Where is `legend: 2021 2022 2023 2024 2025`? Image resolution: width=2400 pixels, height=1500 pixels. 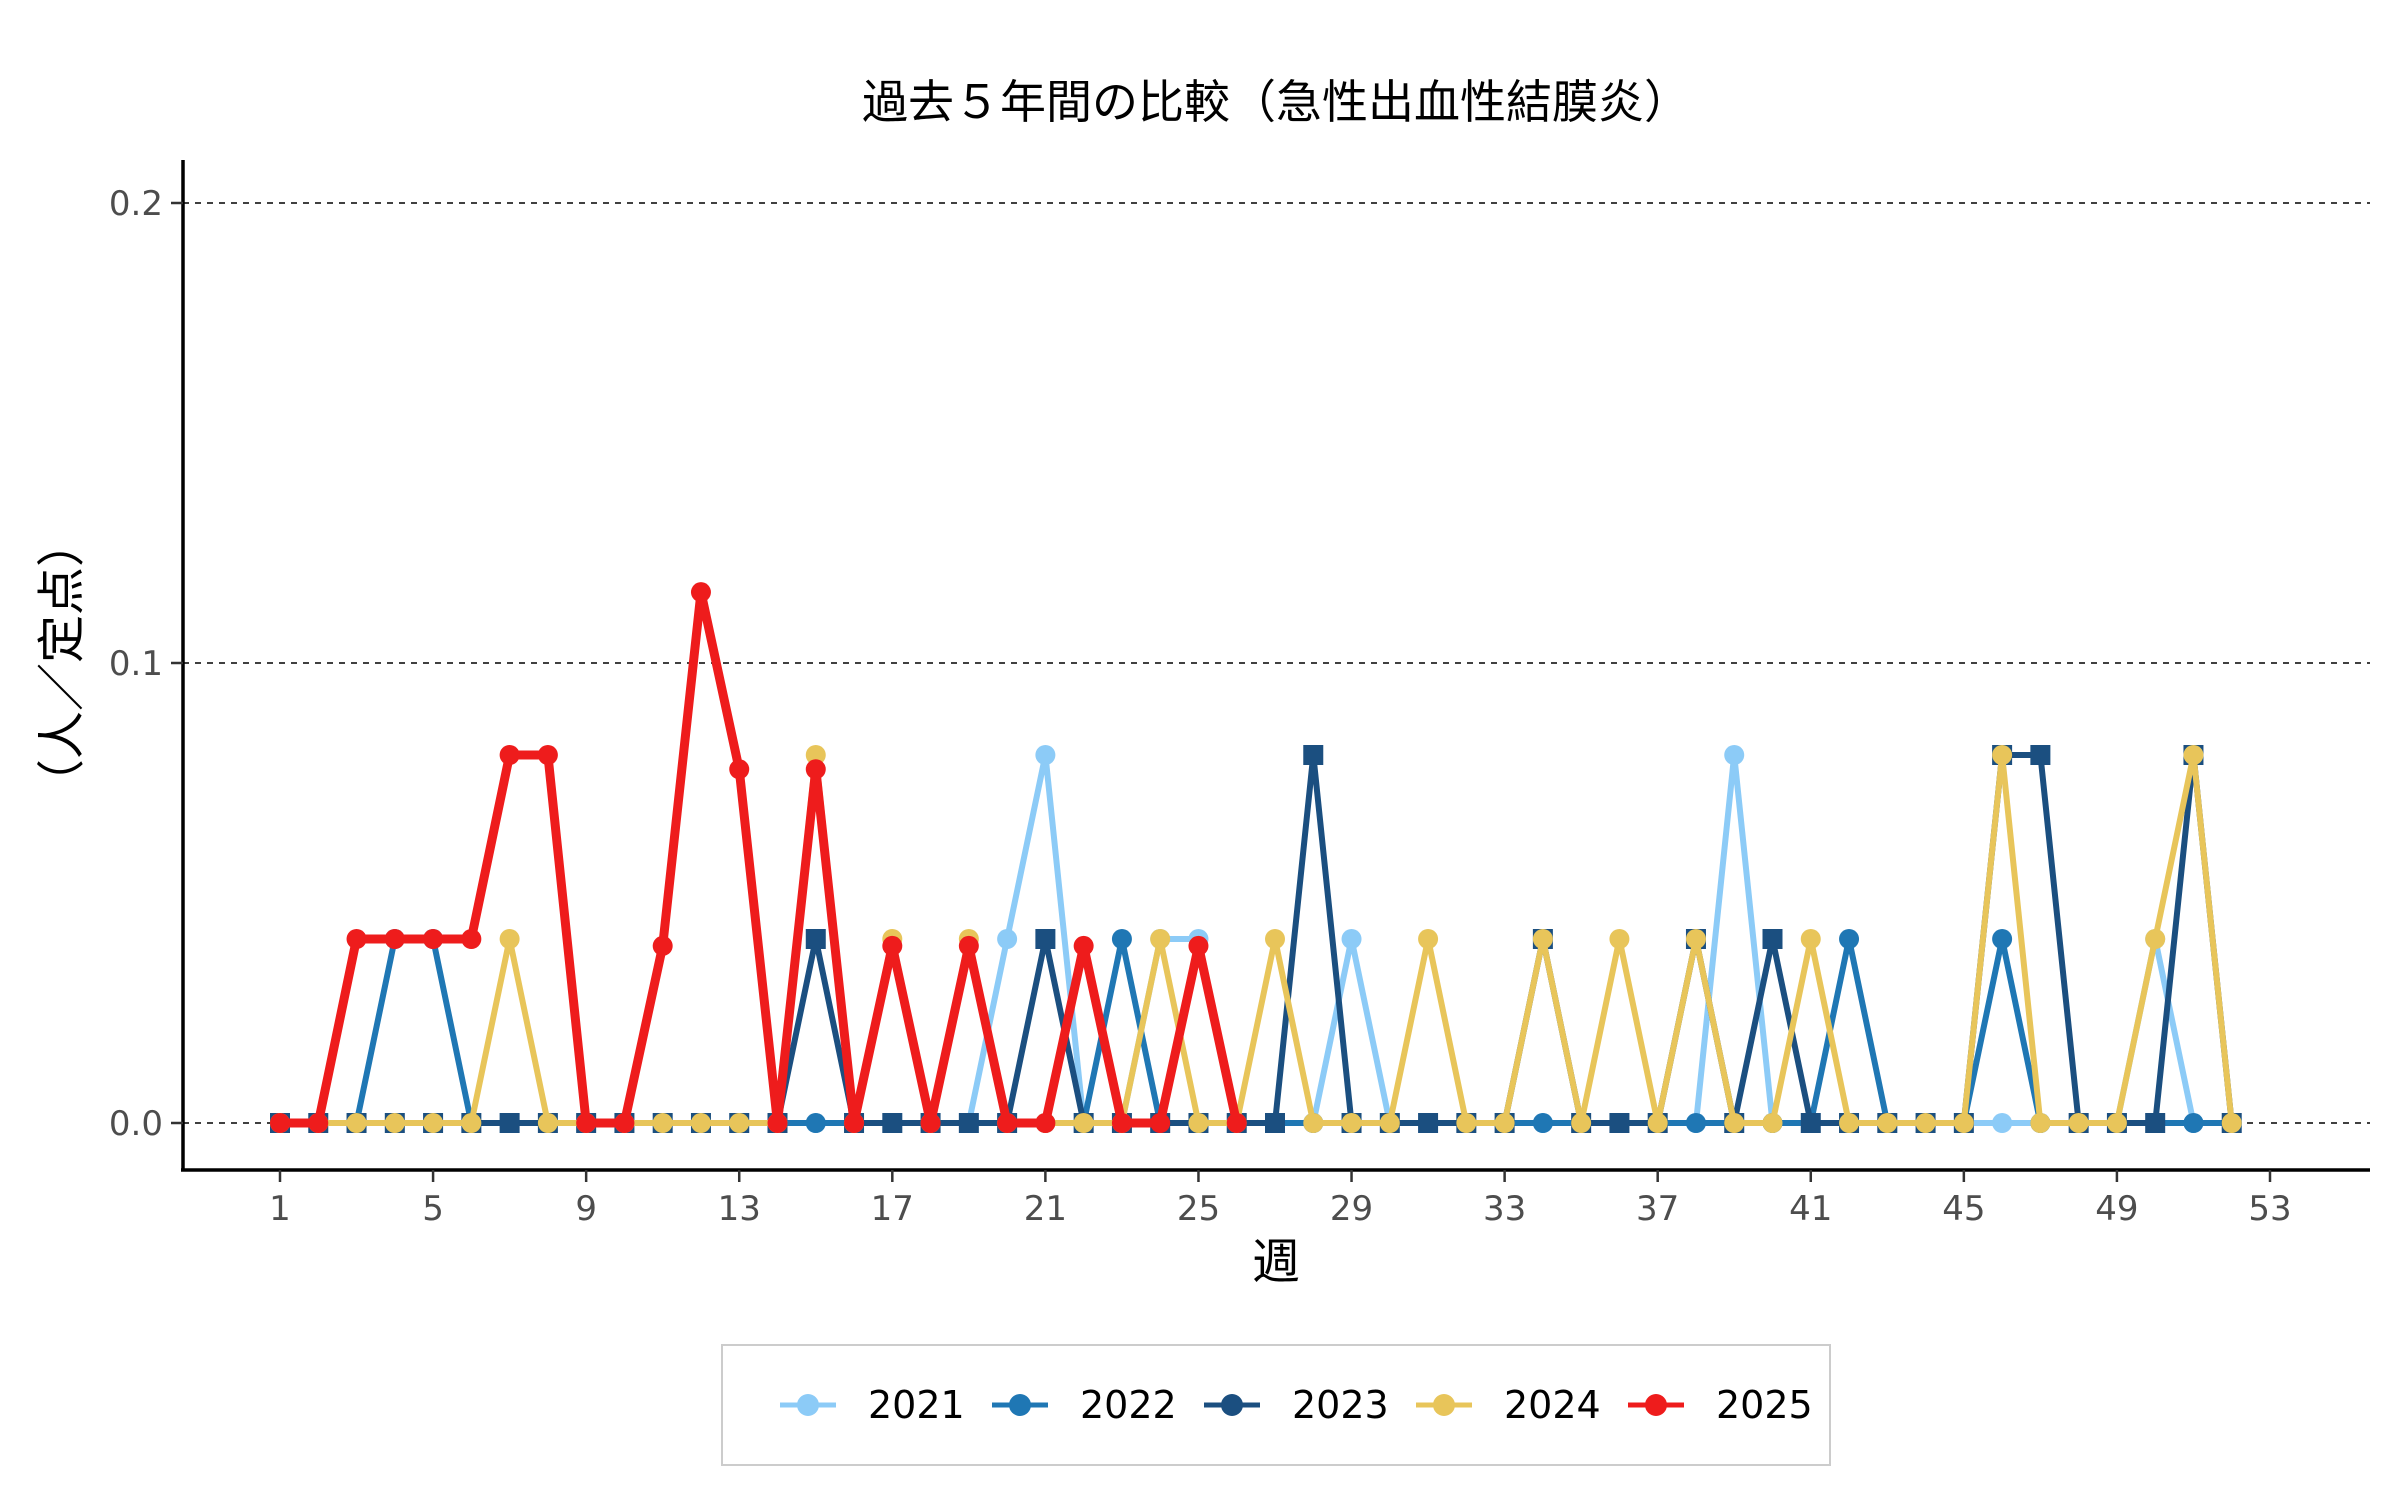 legend: 2021 2022 2023 2024 2025 is located at coordinates (1276, 1405).